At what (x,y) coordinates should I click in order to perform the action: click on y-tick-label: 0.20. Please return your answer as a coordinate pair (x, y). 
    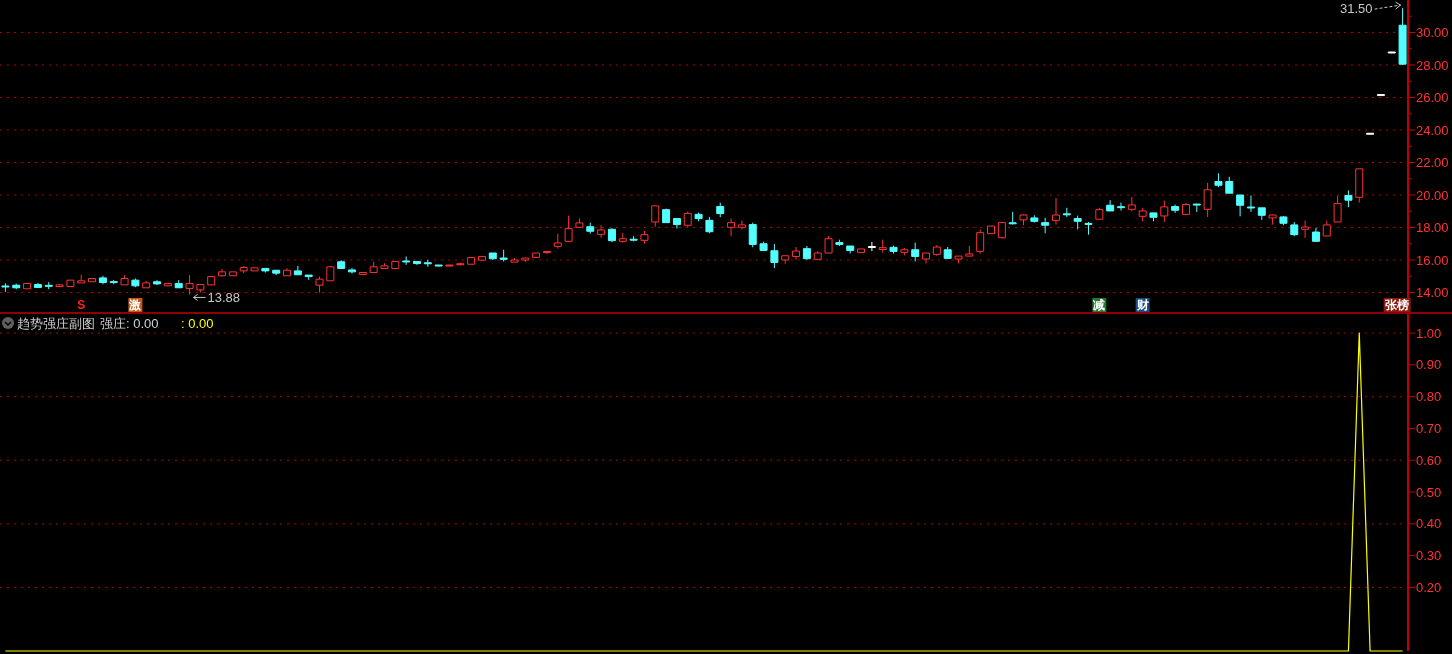
    Looking at the image, I should click on (1429, 587).